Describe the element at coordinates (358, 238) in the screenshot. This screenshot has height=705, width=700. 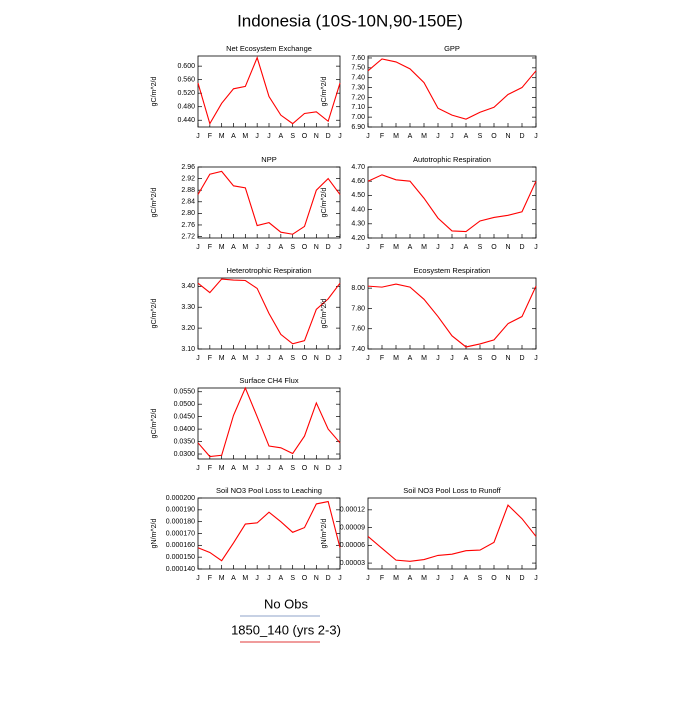
I see `y-tick-label: 4.20` at that location.